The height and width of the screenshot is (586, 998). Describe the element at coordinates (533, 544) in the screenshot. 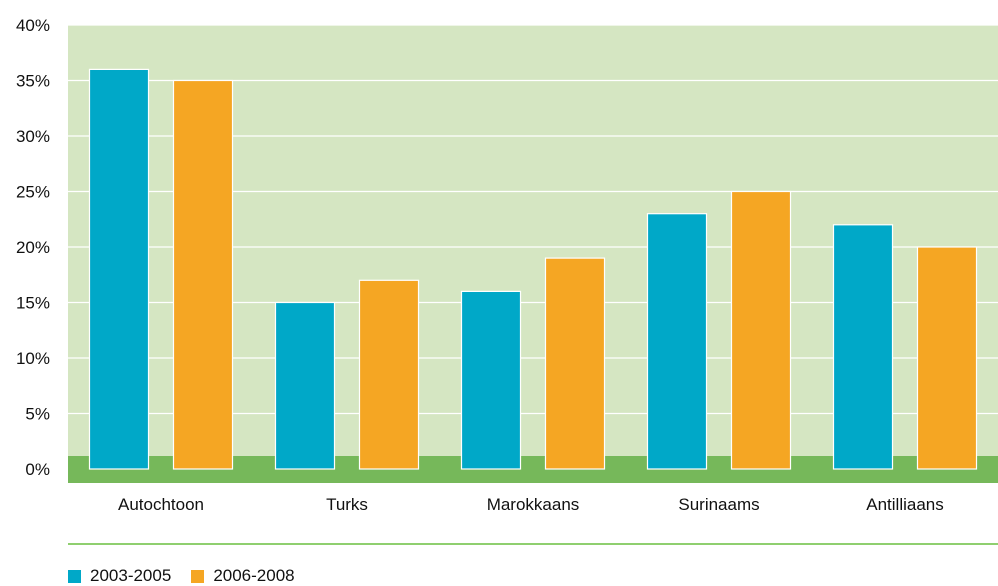

I see `legend-divider` at that location.